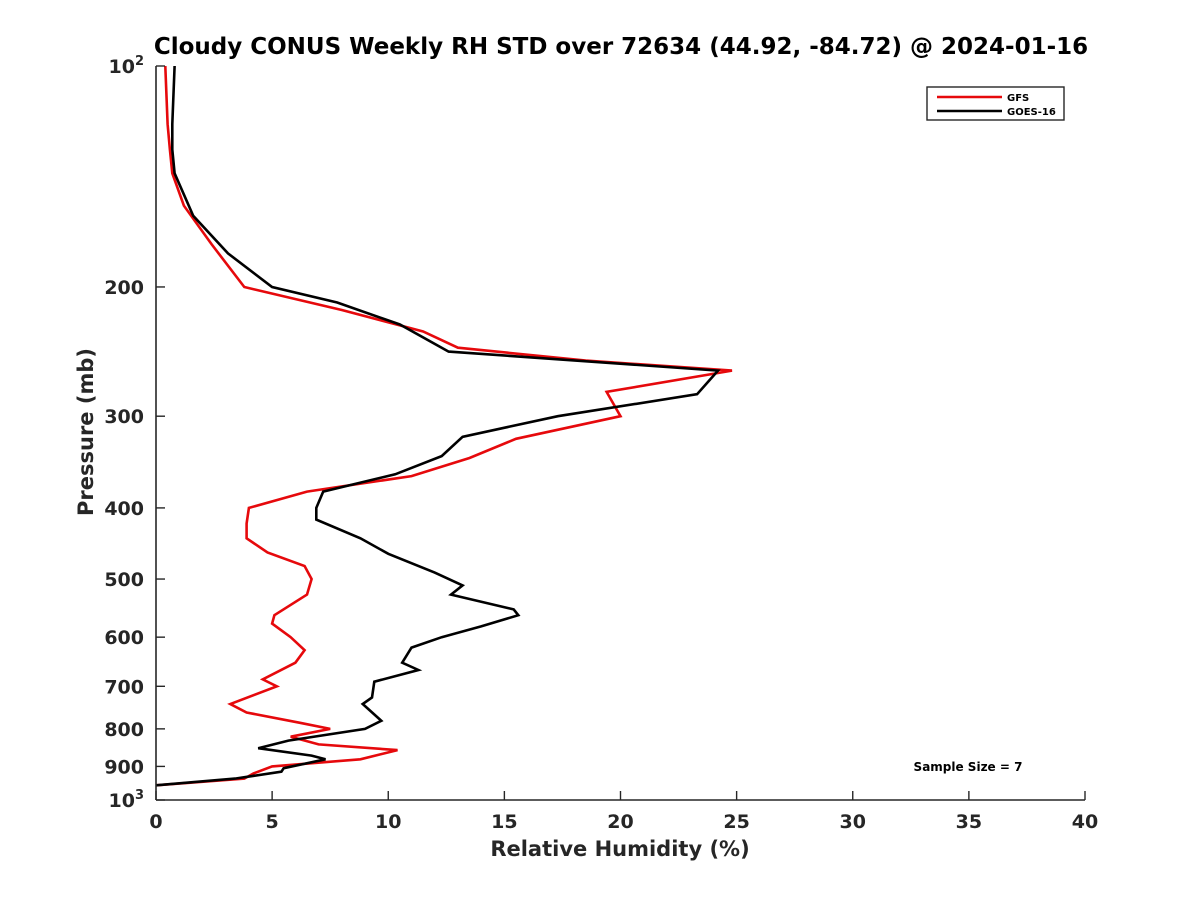  What do you see at coordinates (124, 638) in the screenshot?
I see `y-tick-label: 600` at bounding box center [124, 638].